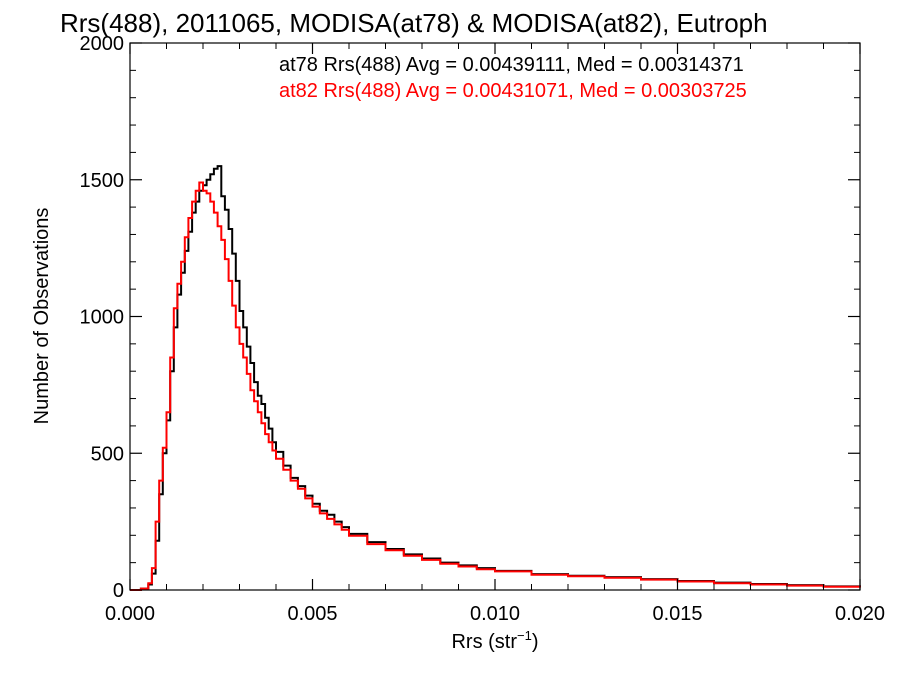 This screenshot has width=900, height=675. What do you see at coordinates (102, 181) in the screenshot?
I see `y-tick-label: 1500` at bounding box center [102, 181].